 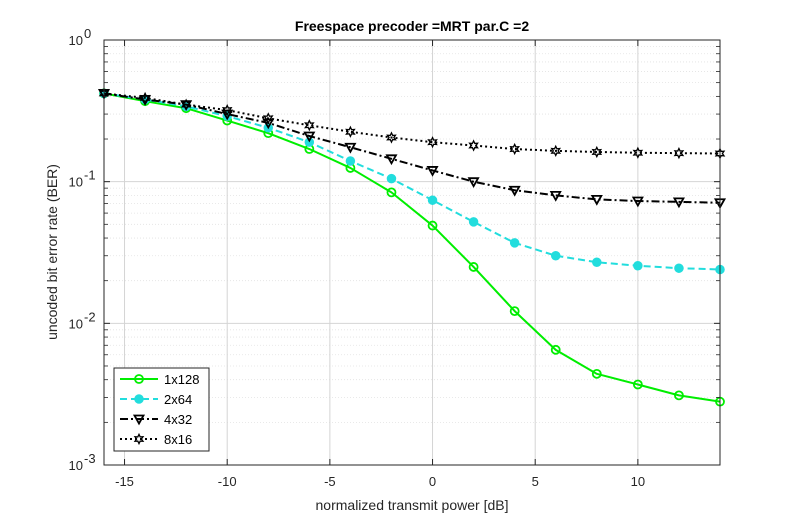 I want to click on x-tick-label: 5, so click(x=535, y=481).